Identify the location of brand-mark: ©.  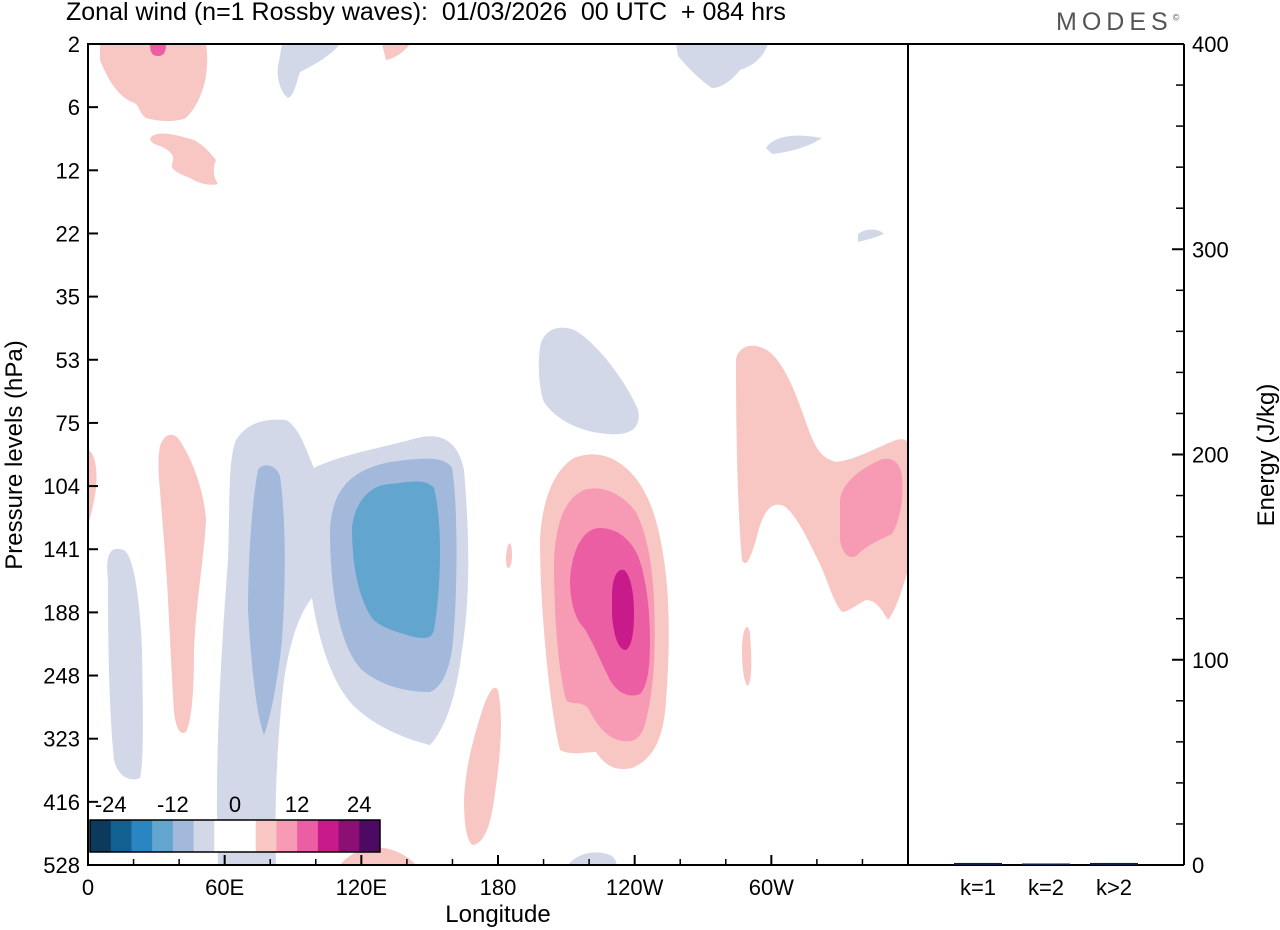
(1176, 17).